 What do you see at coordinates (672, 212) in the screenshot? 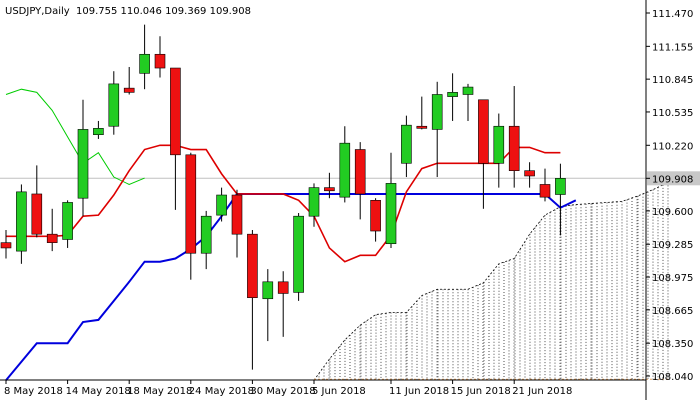
I see `y-tick-label: 109.600` at bounding box center [672, 212].